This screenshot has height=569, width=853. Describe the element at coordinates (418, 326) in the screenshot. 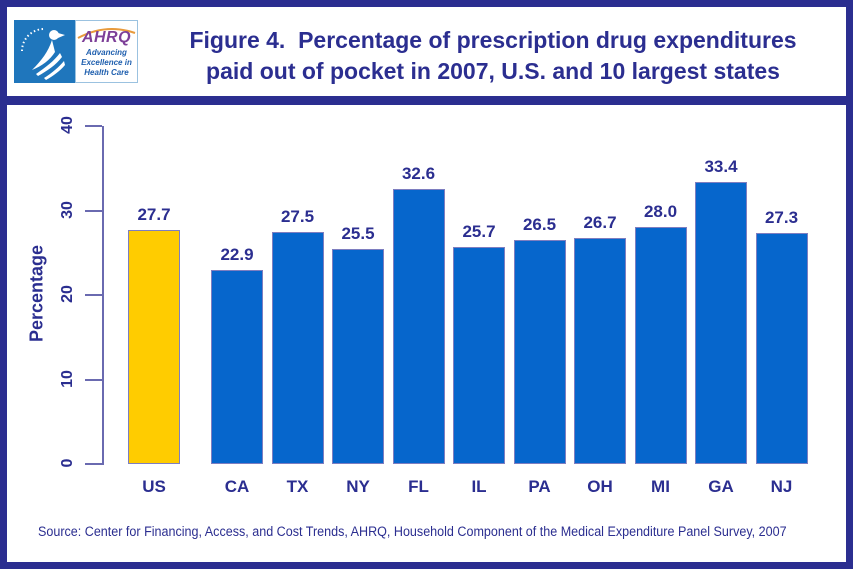

I see `bar-FL` at that location.